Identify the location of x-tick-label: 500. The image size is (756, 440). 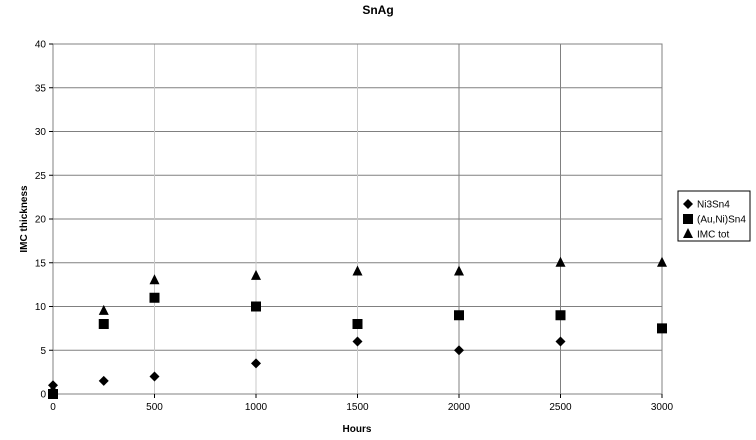
(154, 407).